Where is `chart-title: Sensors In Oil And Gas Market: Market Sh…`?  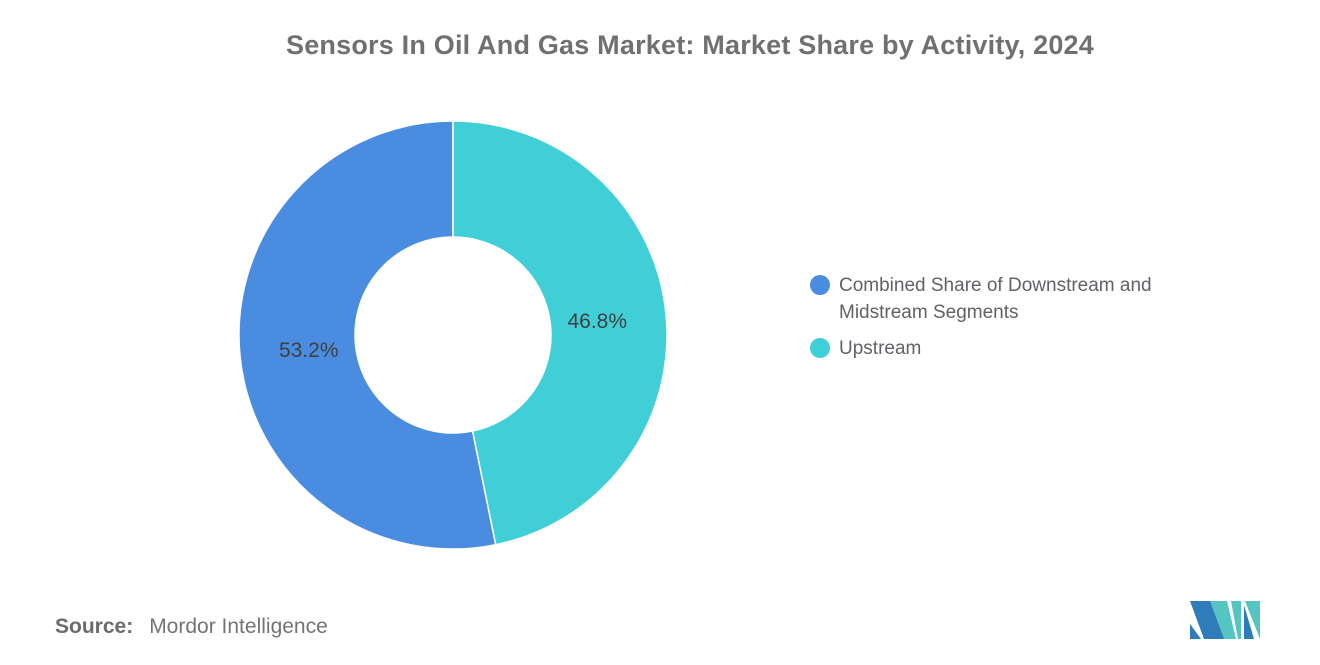 chart-title: Sensors In Oil And Gas Market: Market Sh… is located at coordinates (690, 45).